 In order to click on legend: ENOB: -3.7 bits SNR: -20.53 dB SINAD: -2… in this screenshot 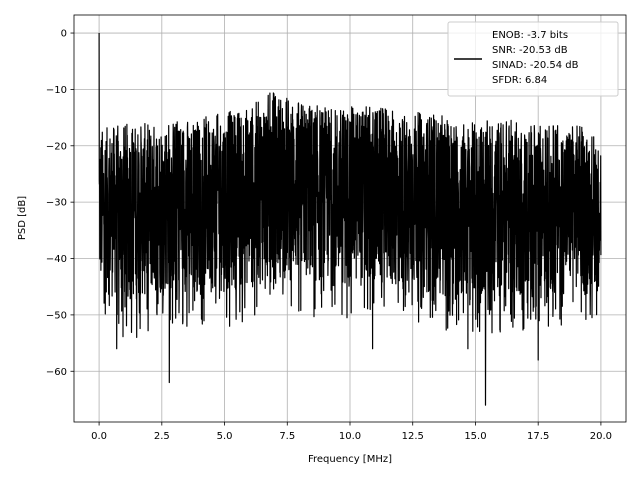, I will do `click(533, 59)`.